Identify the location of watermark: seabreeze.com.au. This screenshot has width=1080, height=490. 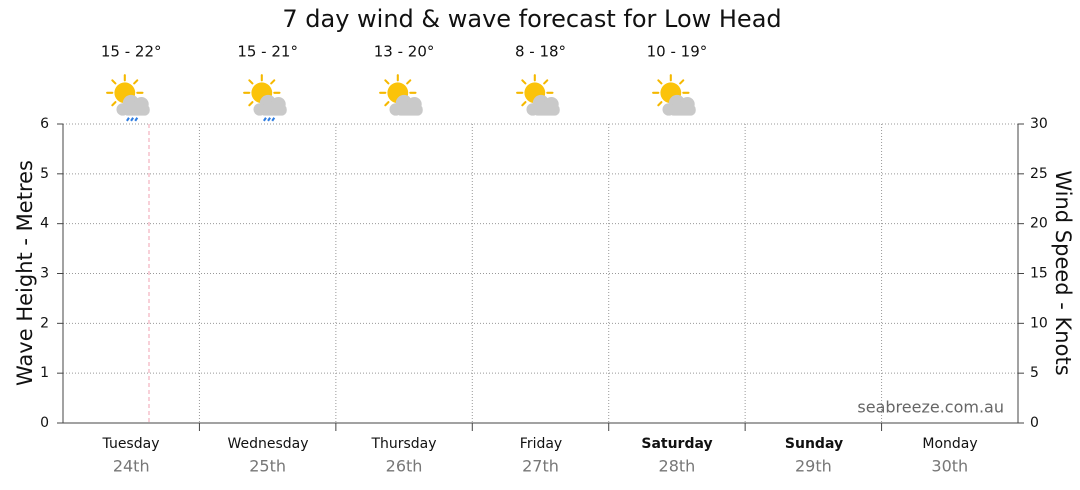
(930, 407).